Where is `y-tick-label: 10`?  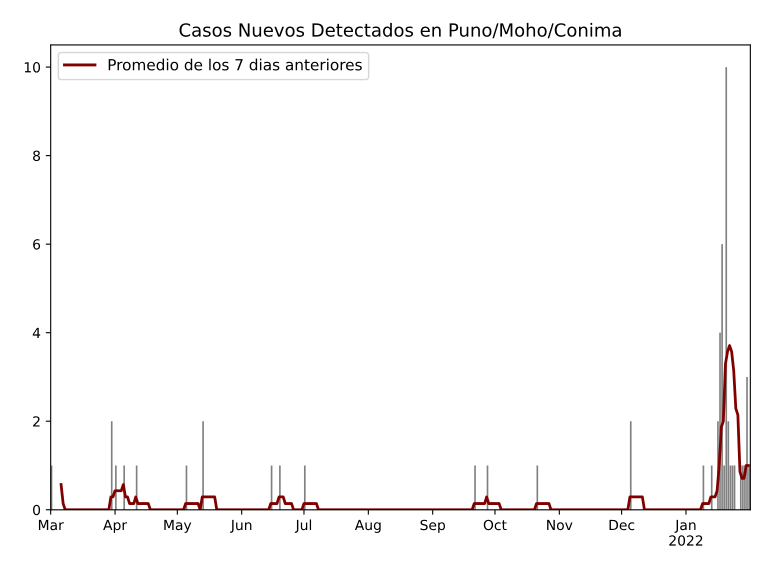 y-tick-label: 10 is located at coordinates (32, 67).